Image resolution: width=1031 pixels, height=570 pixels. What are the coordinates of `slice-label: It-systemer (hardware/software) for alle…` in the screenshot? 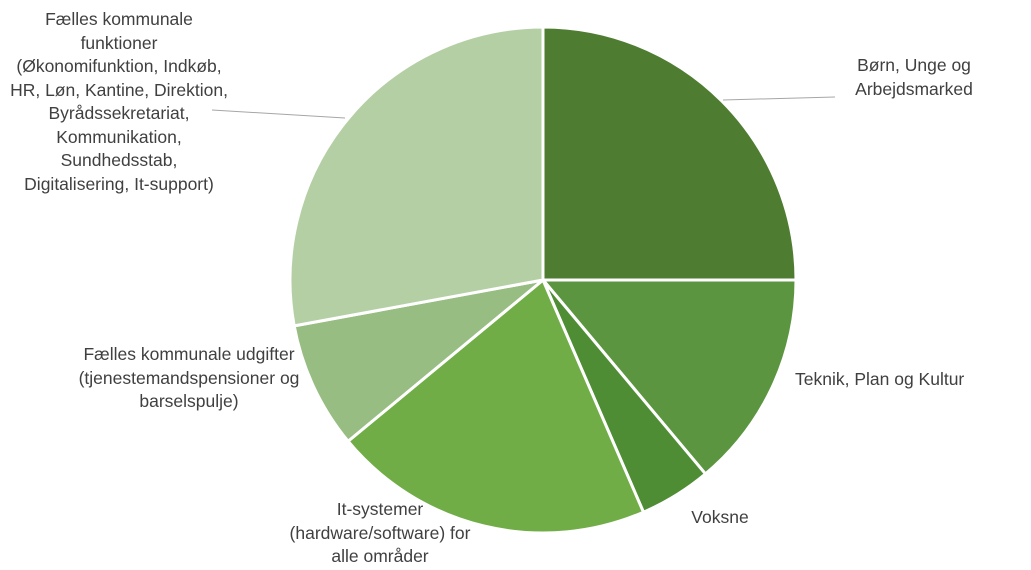 It's located at (380, 532).